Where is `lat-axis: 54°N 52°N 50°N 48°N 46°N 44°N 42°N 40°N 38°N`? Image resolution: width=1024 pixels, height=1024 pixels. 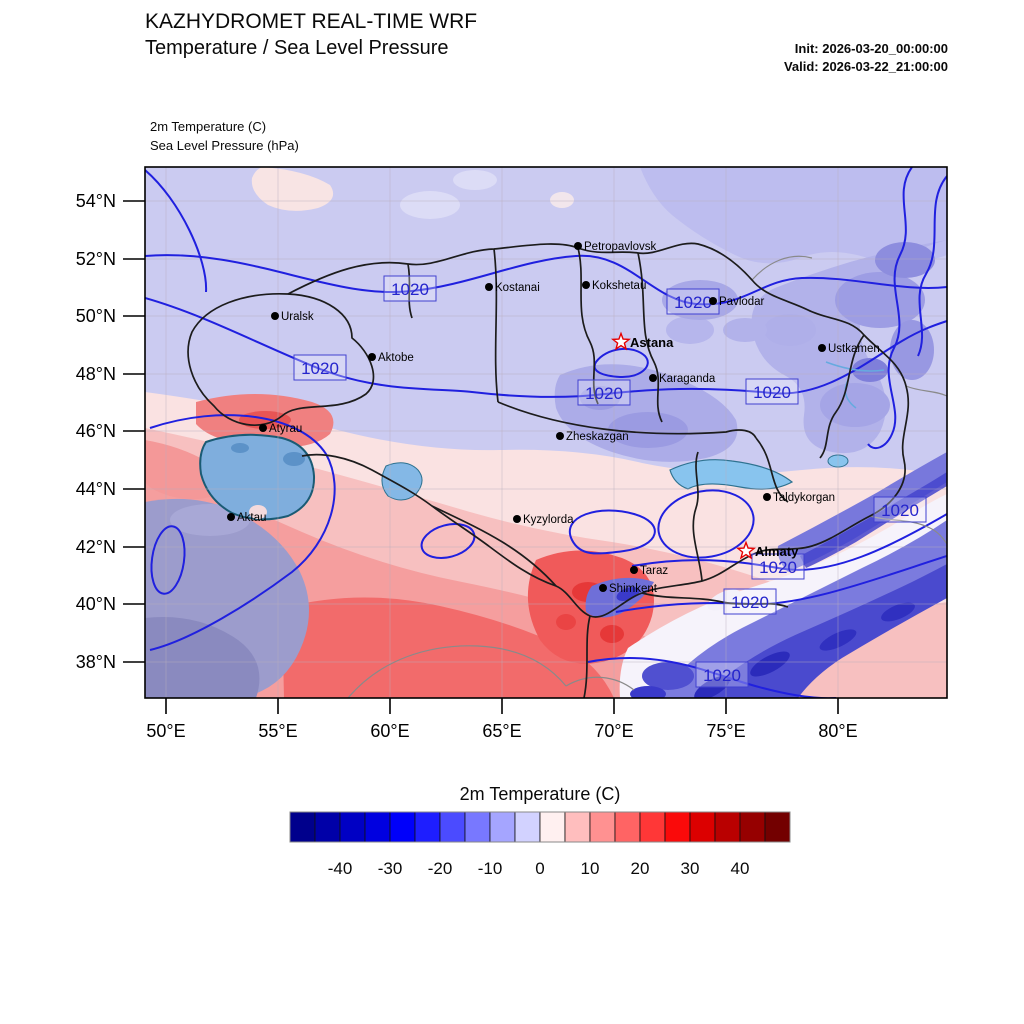 lat-axis: 54°N 52°N 50°N 48°N 46°N 44°N 42°N 40°N 38°N is located at coordinates (110, 431).